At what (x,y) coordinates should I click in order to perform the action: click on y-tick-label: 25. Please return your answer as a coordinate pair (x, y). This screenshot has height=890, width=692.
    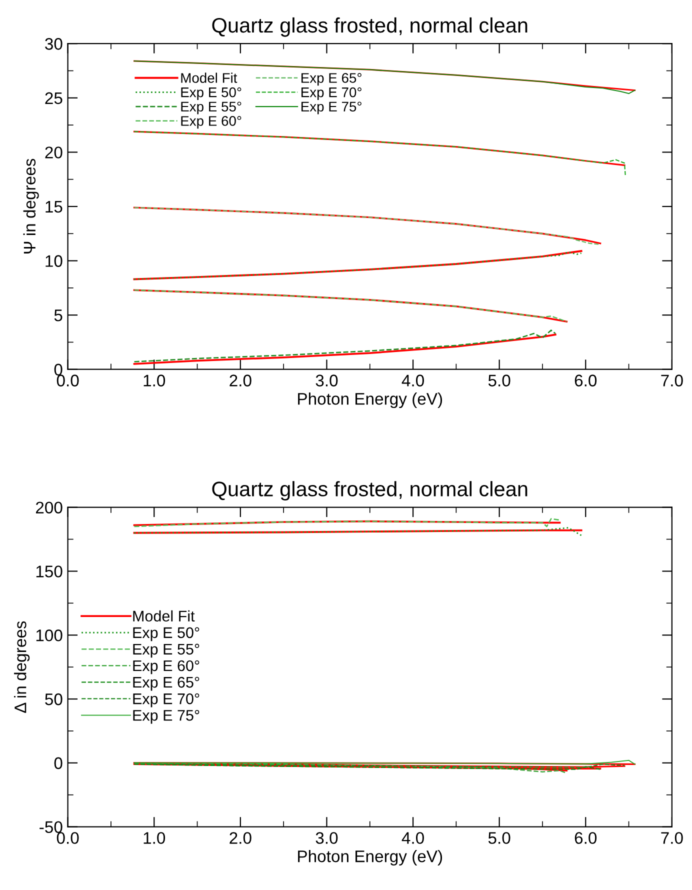
    Looking at the image, I should click on (53, 98).